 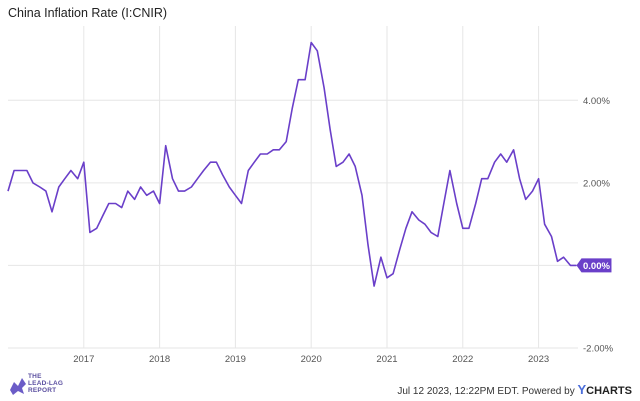 What do you see at coordinates (42, 390) in the screenshot?
I see `logo-line-3: REPORT` at bounding box center [42, 390].